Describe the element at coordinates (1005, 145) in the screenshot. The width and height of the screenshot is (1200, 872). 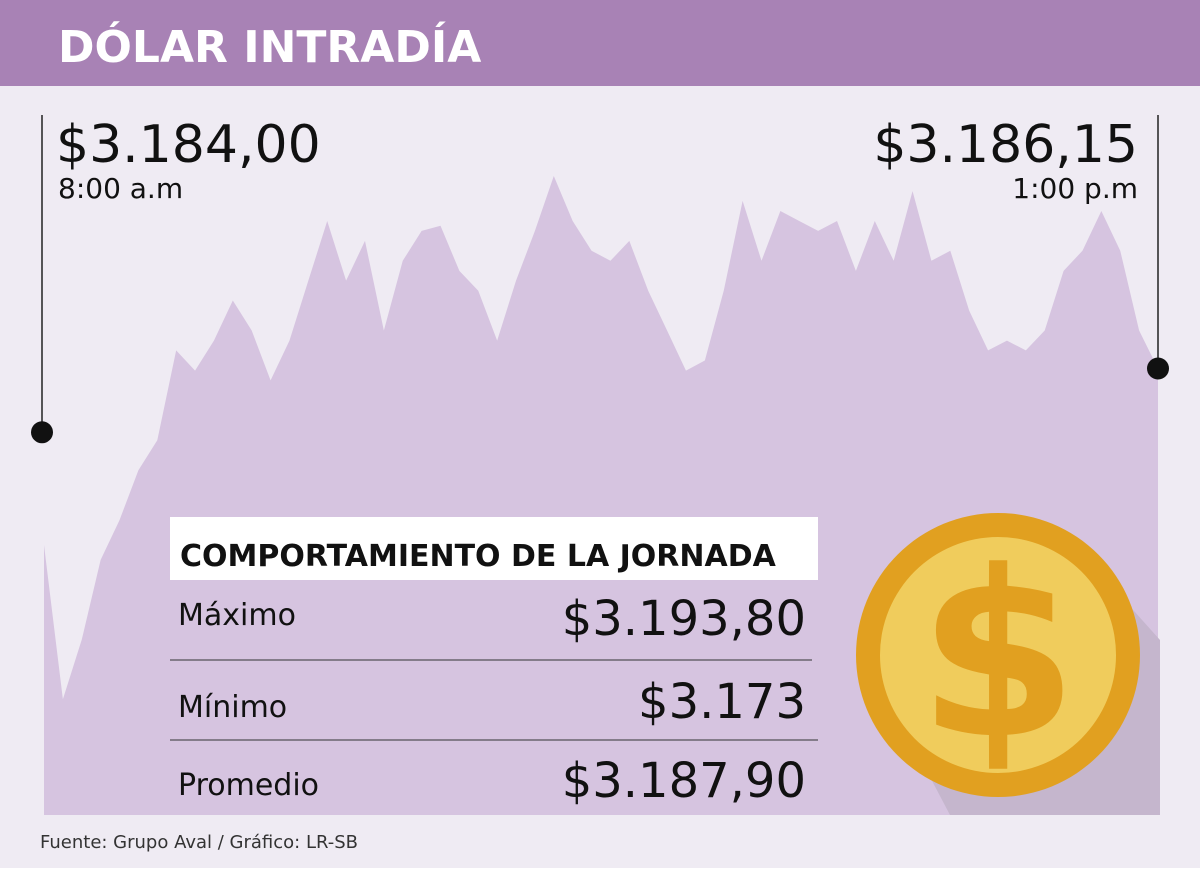
I see `end-price: $3.186,15` at that location.